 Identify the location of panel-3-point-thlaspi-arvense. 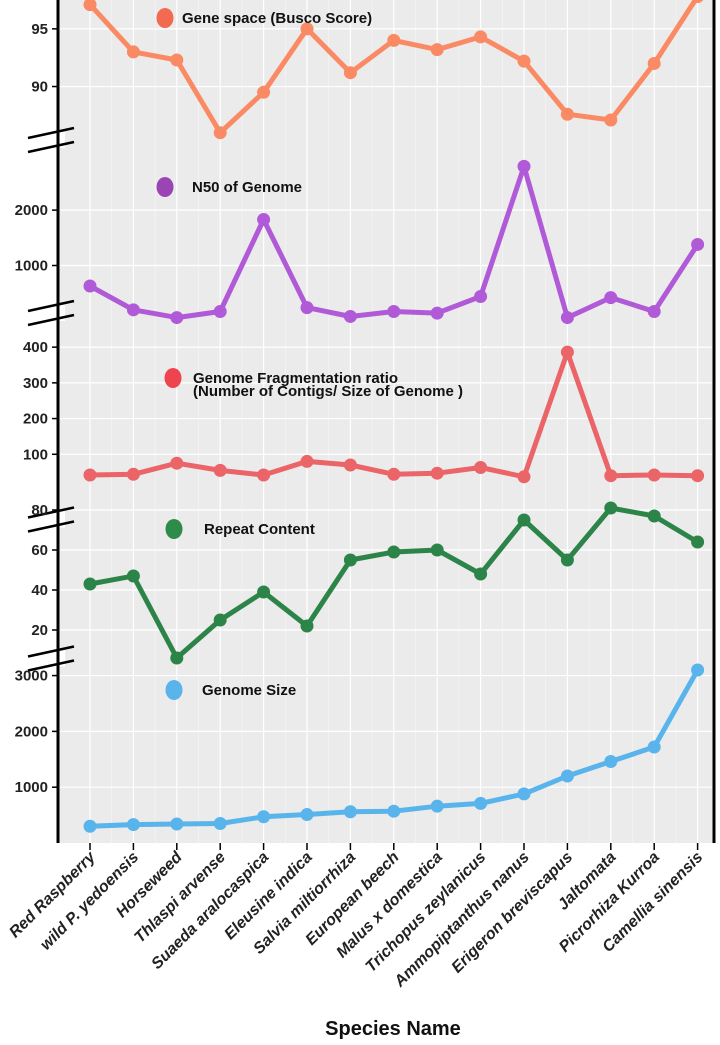
(220, 470).